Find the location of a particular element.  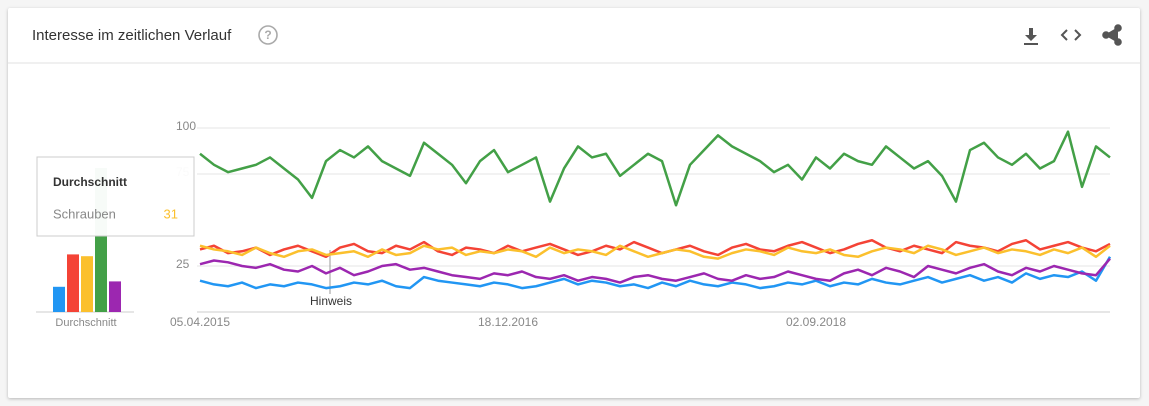

tooltip-box is located at coordinates (115, 196).